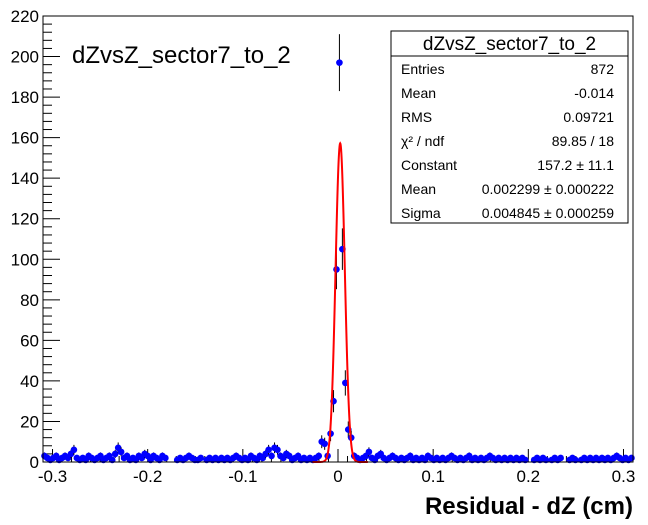 This screenshot has width=648, height=525. I want to click on y-tick-label: 140, so click(25, 178).